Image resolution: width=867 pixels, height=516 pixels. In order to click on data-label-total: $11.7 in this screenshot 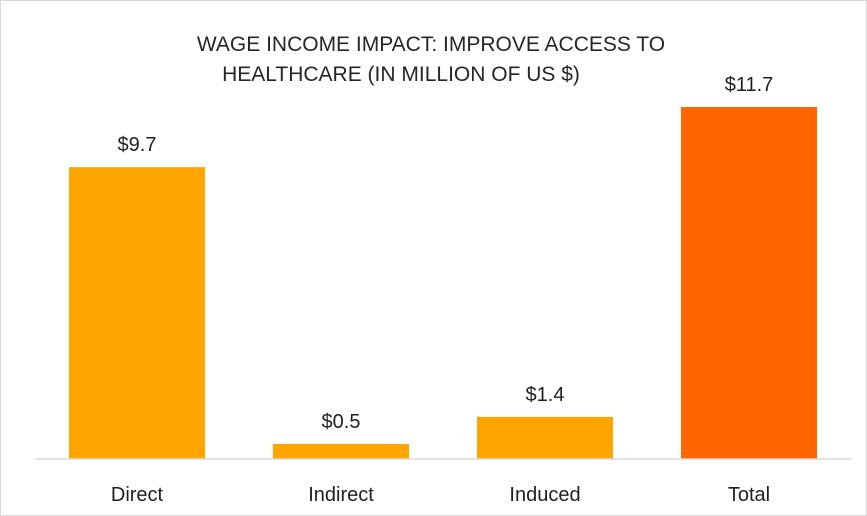, I will do `click(749, 85)`.